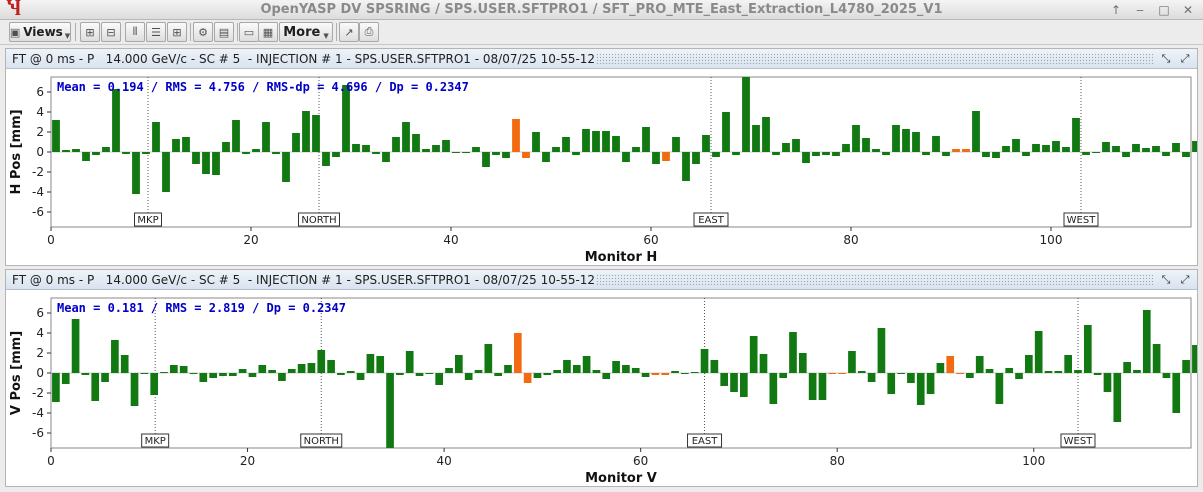 This screenshot has width=1203, height=492. Describe the element at coordinates (90, 32) in the screenshot. I see `grid-layout-button: ⊞` at that location.